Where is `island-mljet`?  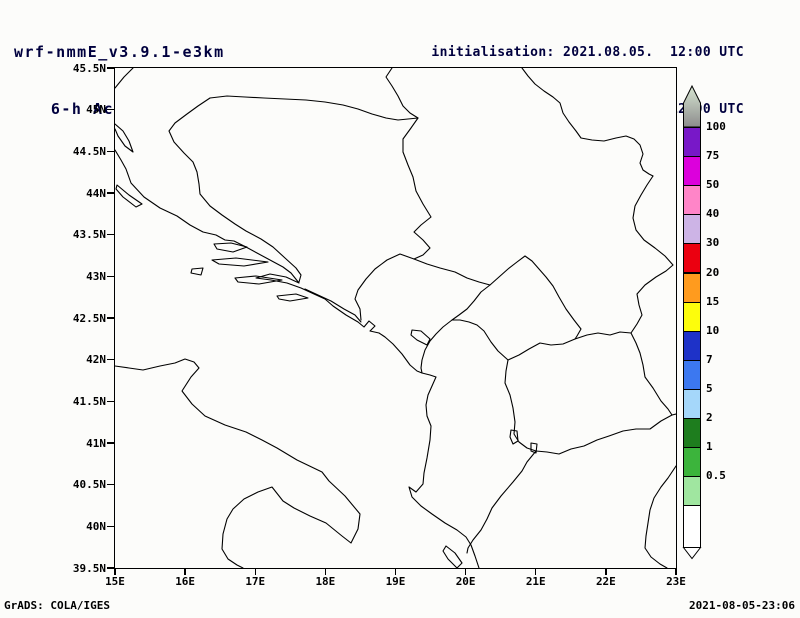
island-mljet is located at coordinates (292, 297).